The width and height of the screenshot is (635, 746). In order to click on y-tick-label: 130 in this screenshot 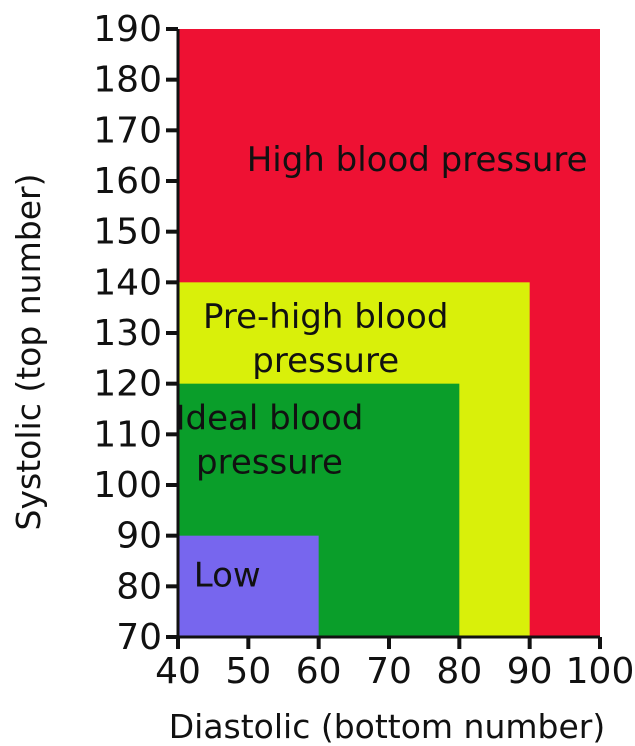, I will do `click(127, 333)`.